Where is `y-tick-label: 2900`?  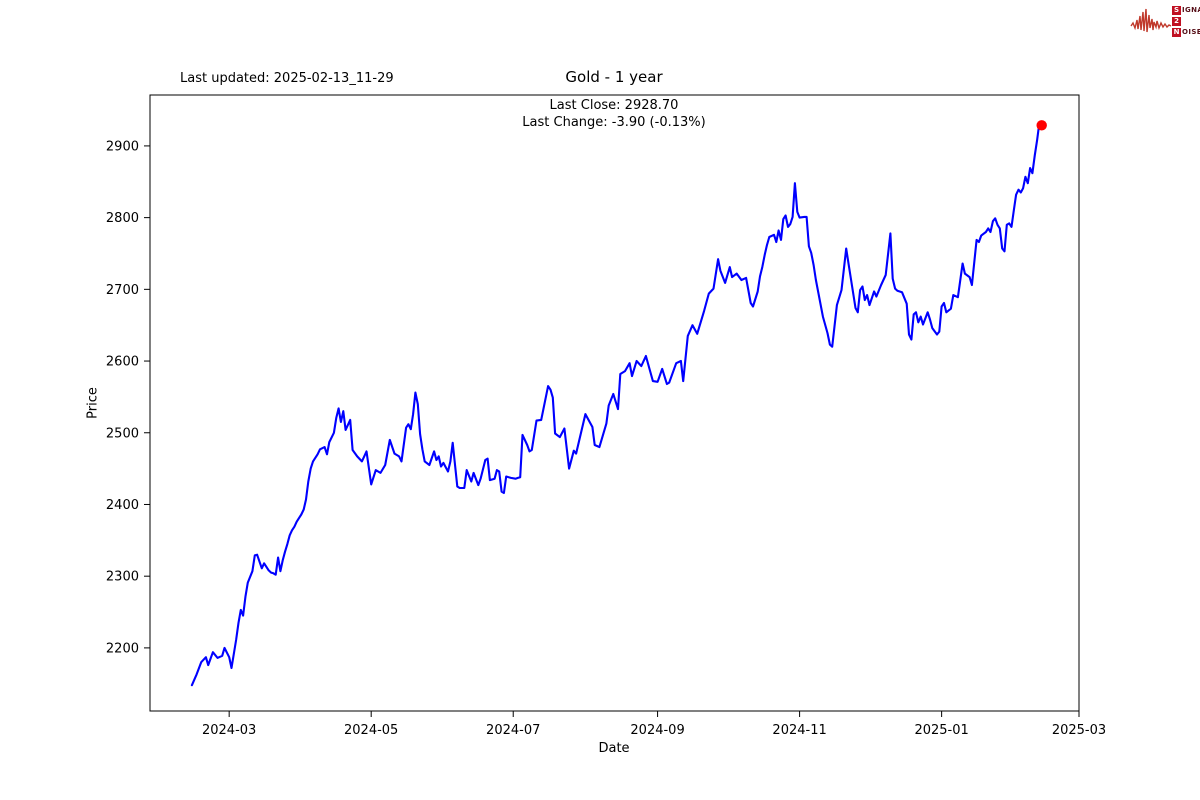
y-tick-label: 2900 is located at coordinates (122, 146).